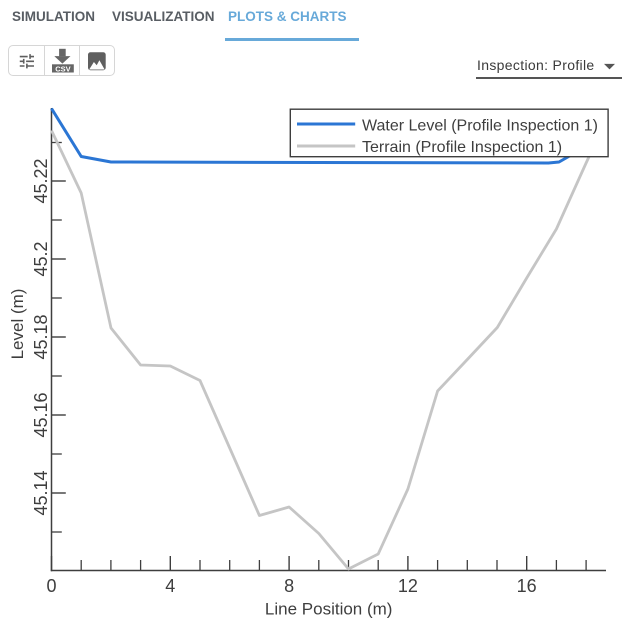 Image resolution: width=625 pixels, height=625 pixels. What do you see at coordinates (408, 586) in the screenshot?
I see `svg-text: 12` at bounding box center [408, 586].